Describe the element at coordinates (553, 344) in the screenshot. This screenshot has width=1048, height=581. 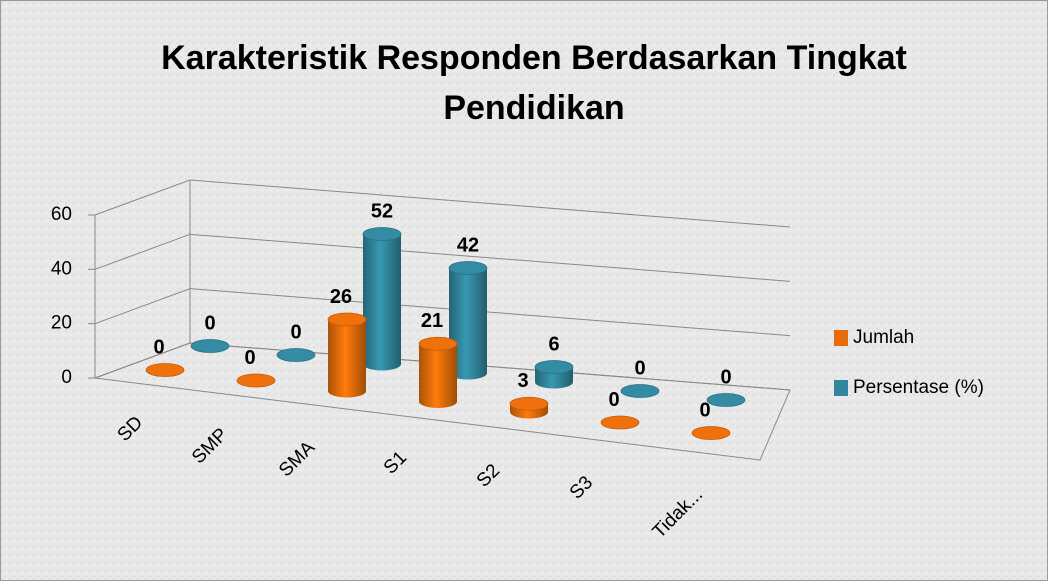
I see `data-label: 6` at that location.